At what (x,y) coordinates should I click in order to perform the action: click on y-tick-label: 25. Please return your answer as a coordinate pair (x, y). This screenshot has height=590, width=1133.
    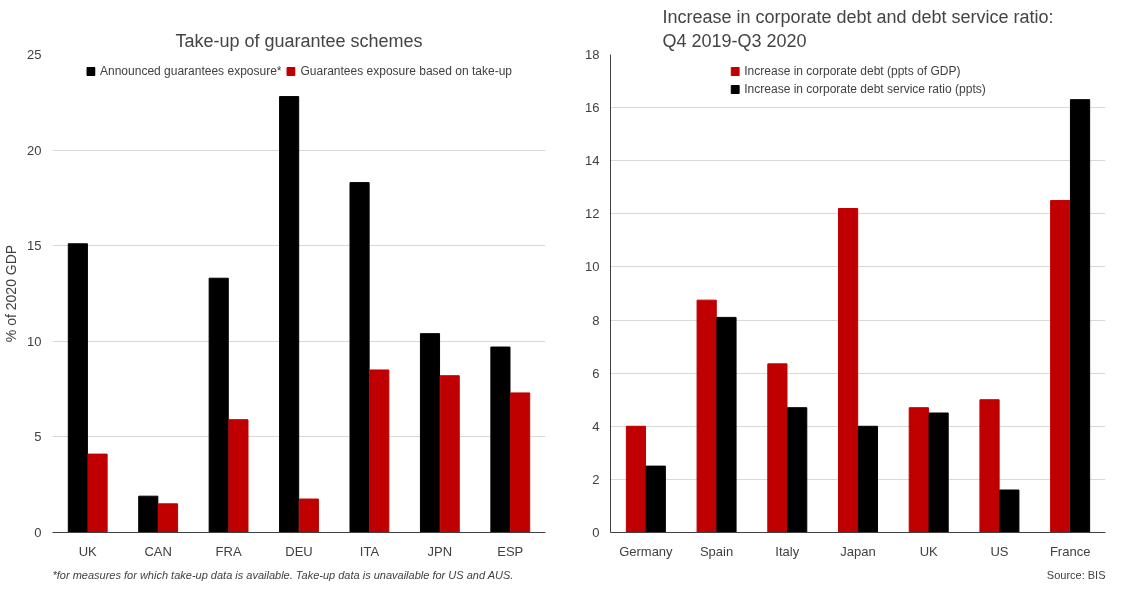
    Looking at the image, I should click on (34, 54).